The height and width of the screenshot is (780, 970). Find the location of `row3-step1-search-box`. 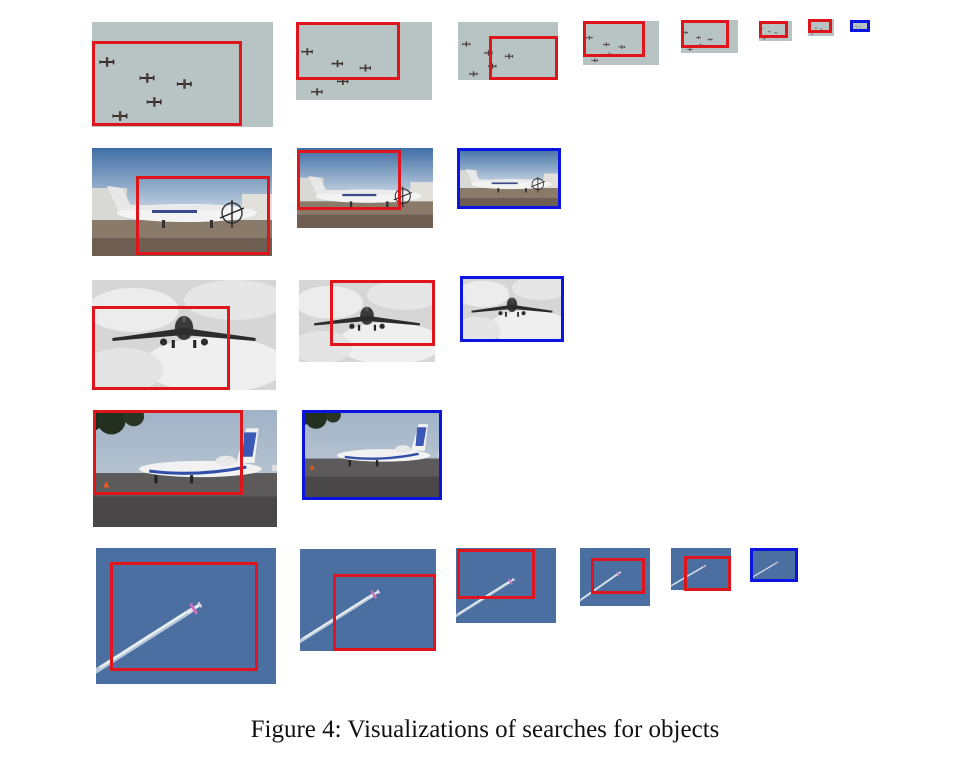

row3-step1-search-box is located at coordinates (161, 348).